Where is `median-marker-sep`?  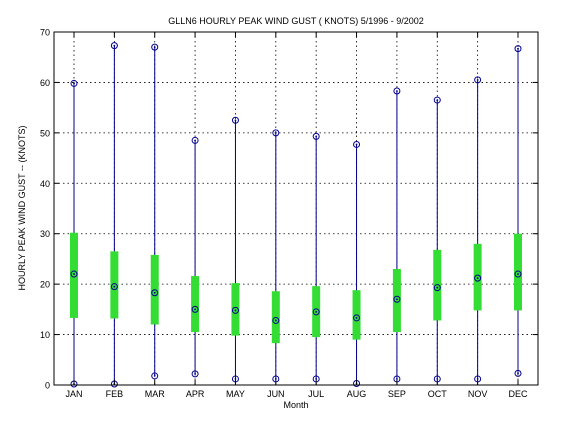 median-marker-sep is located at coordinates (397, 299).